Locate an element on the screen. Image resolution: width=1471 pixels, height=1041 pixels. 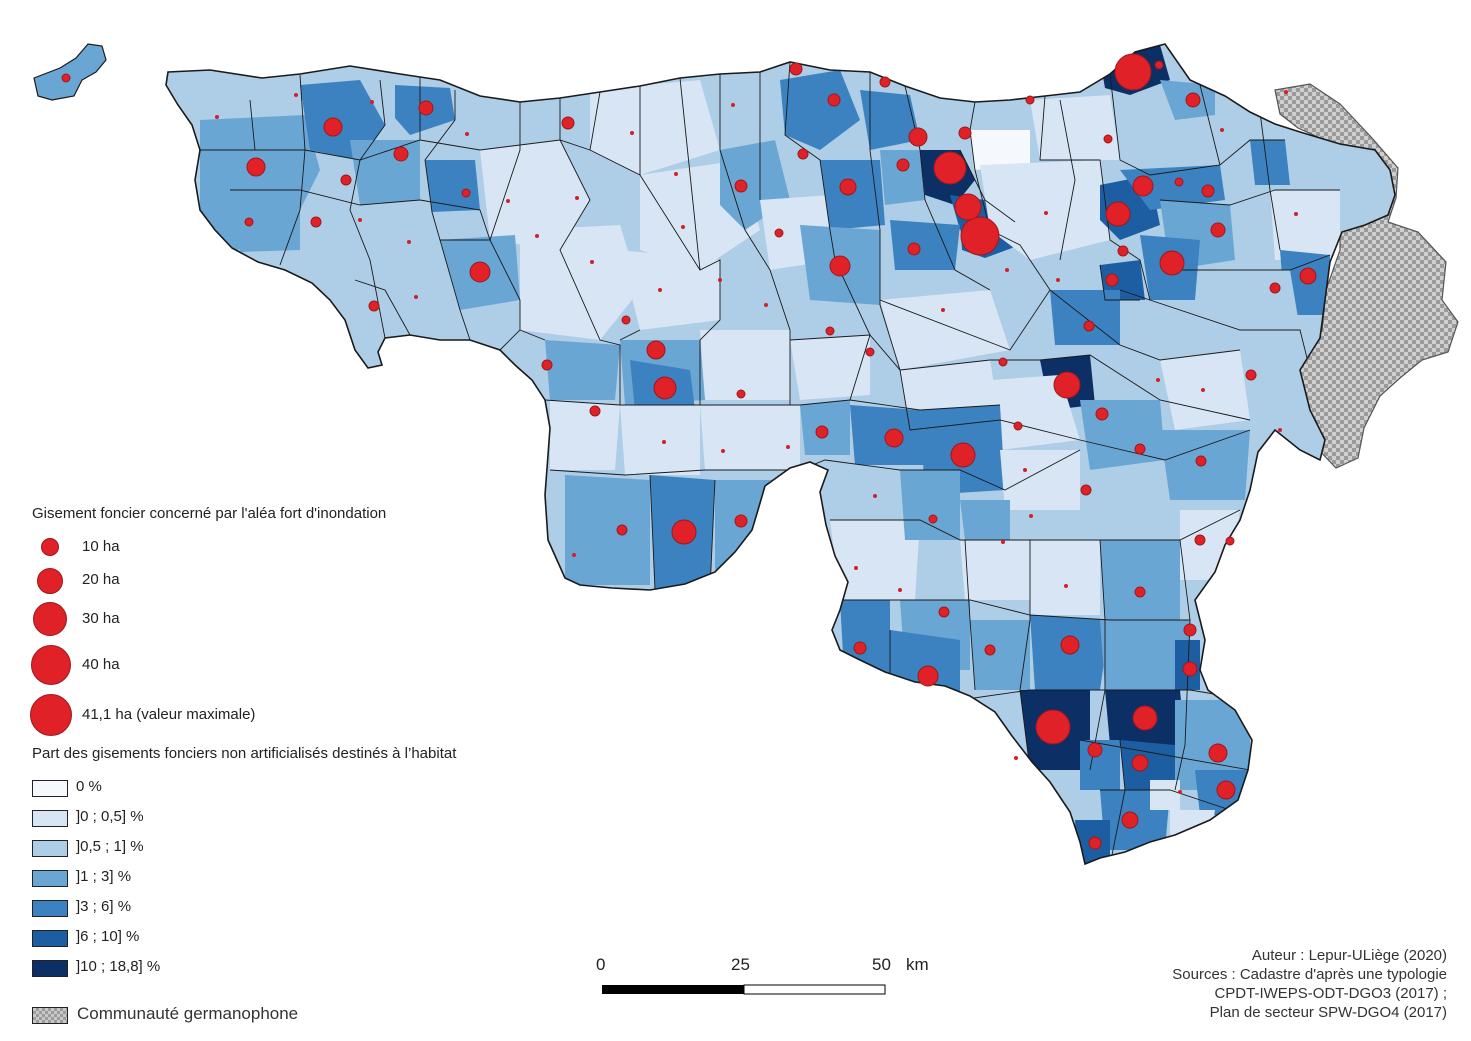
legend-circle-max is located at coordinates (51, 715).